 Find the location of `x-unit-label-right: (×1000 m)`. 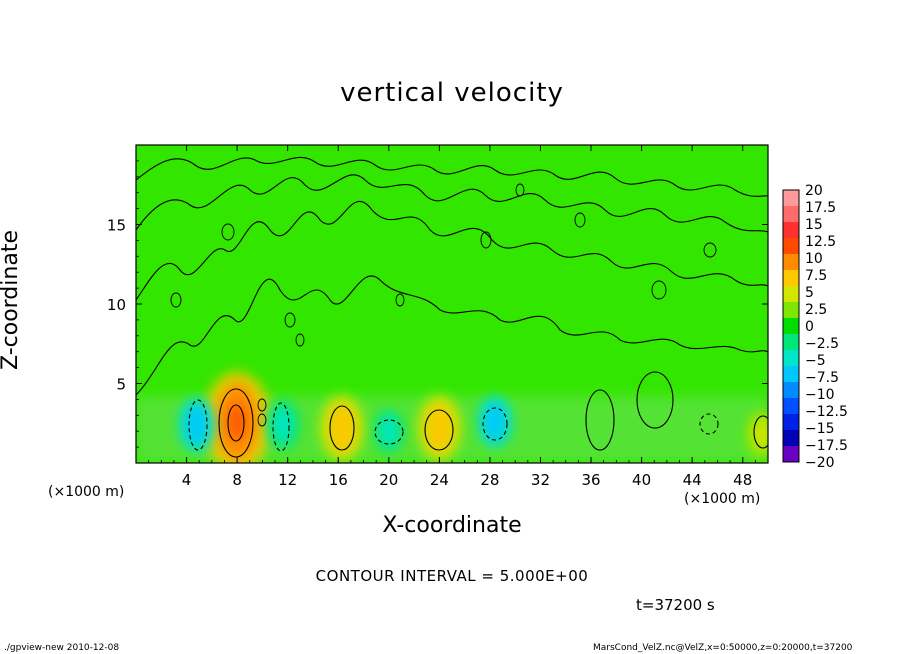

x-unit-label-right: (×1000 m) is located at coordinates (722, 499).